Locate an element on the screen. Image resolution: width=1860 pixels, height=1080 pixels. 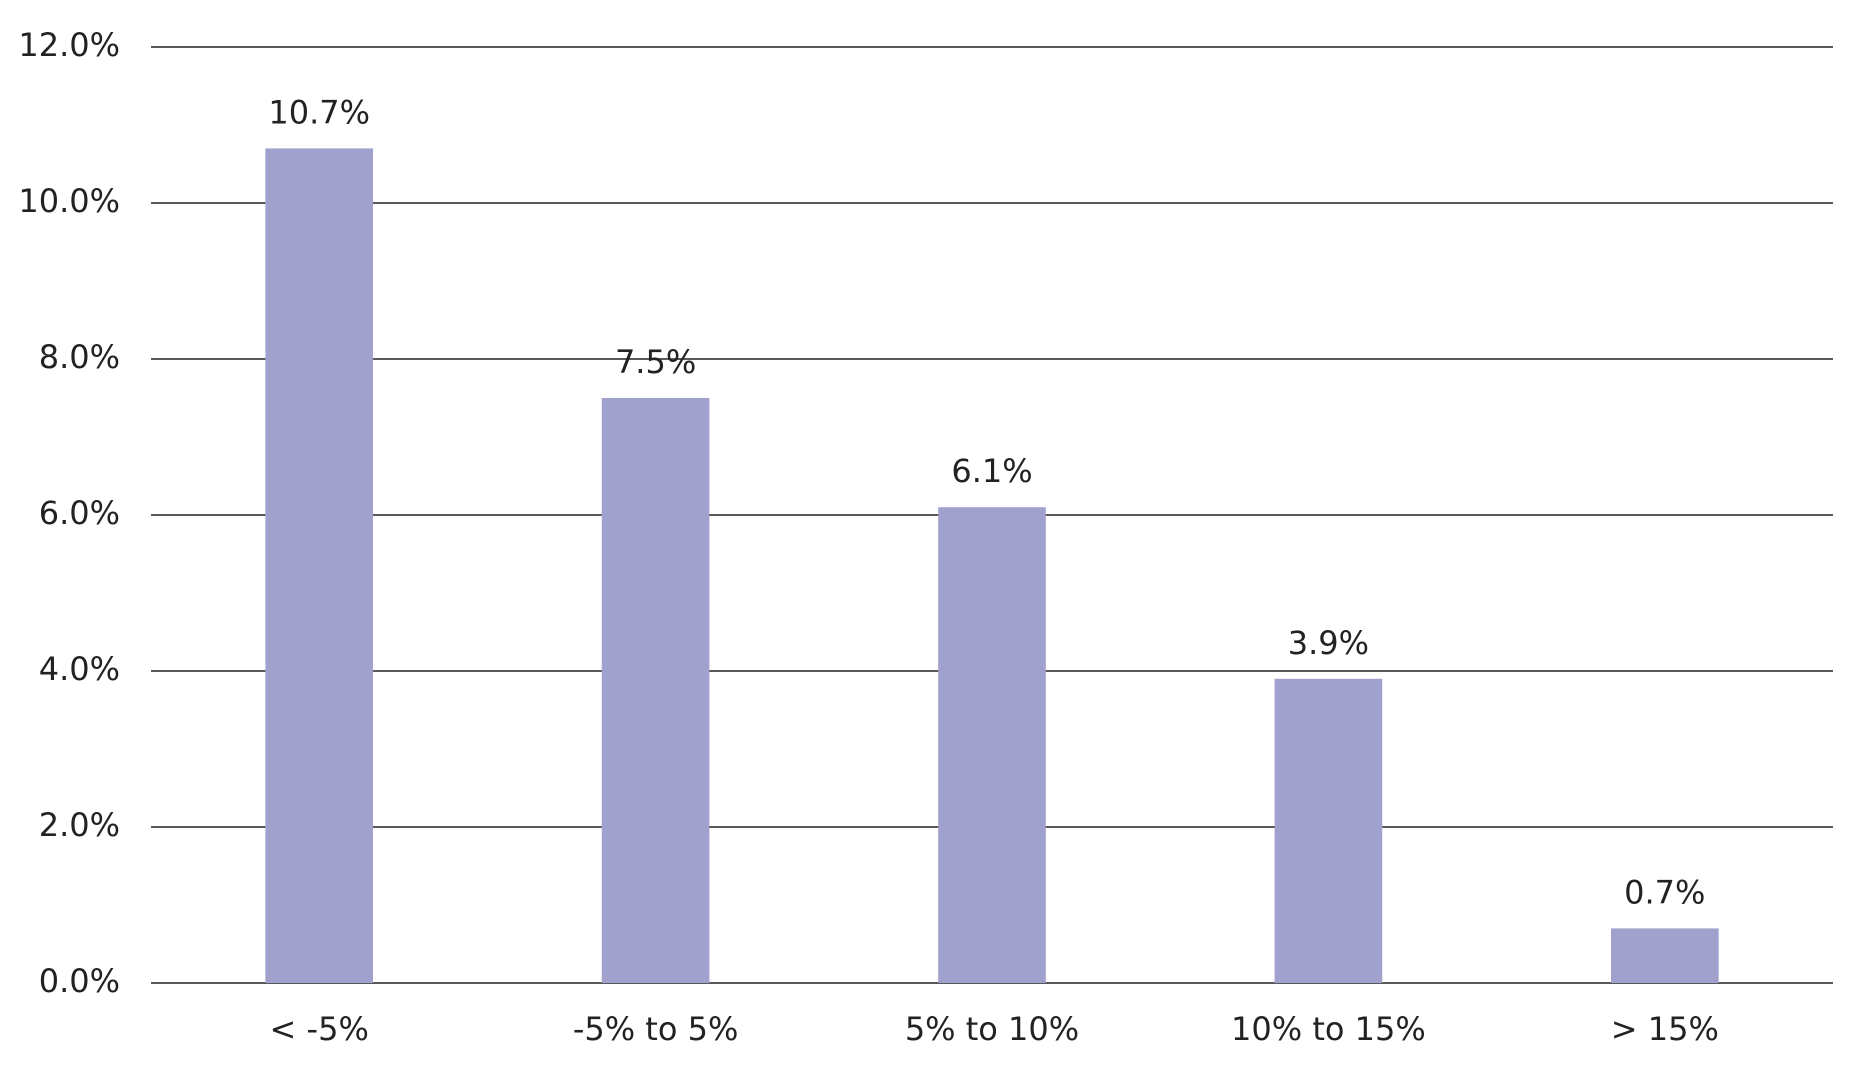
y-tick-label: 8.0% is located at coordinates (79, 357).